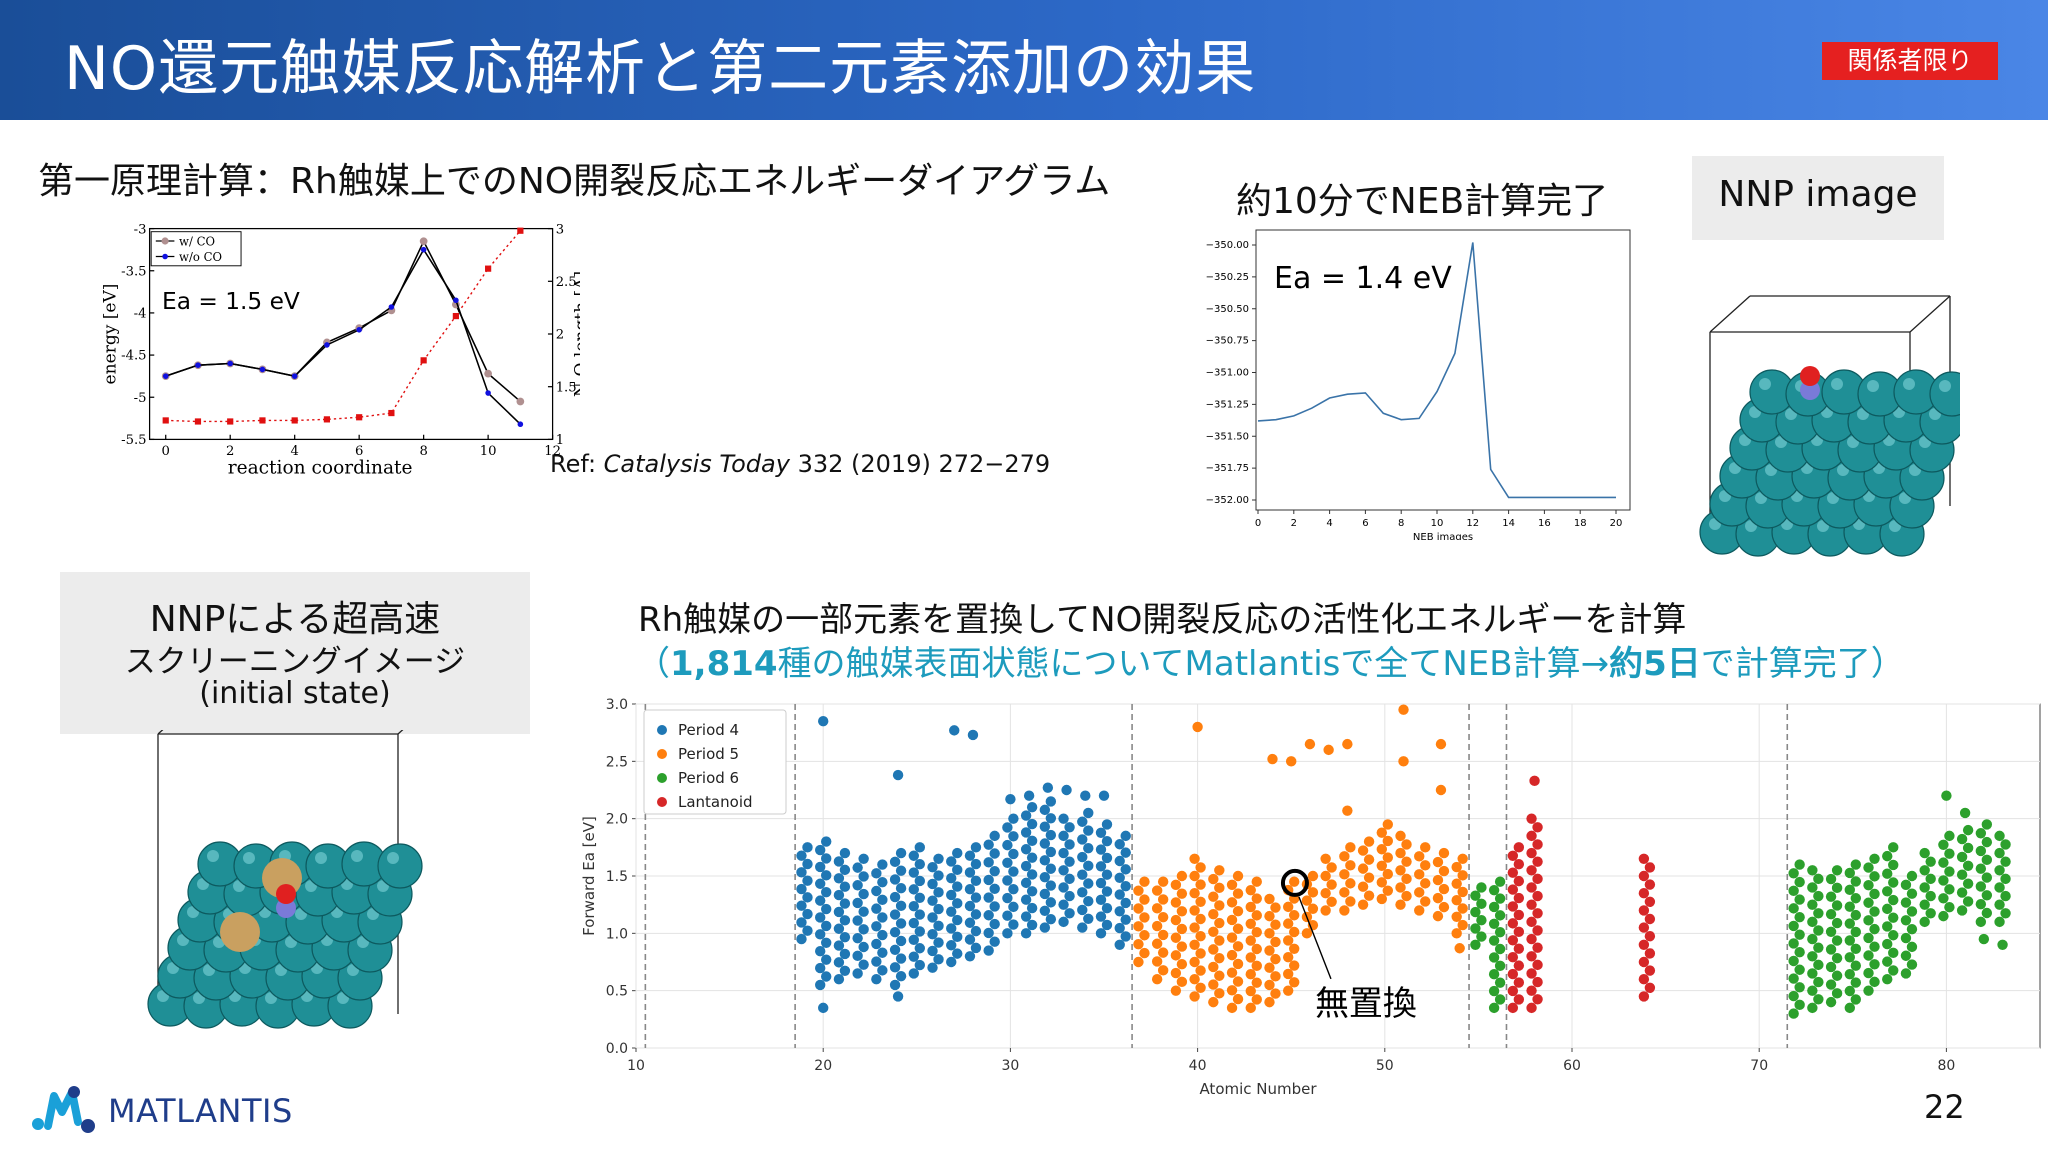 The height and width of the screenshot is (1152, 2048). I want to click on ref-prefix: Ref:, so click(577, 464).